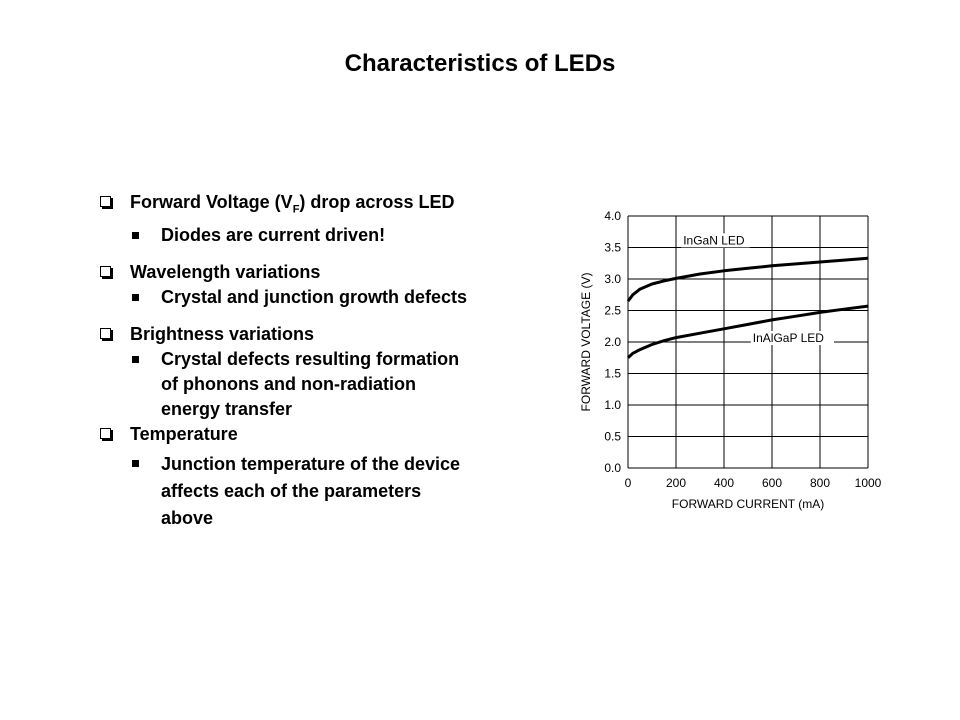 Image resolution: width=960 pixels, height=720 pixels. I want to click on chart-labels: FORWARD CURRENT (mA) FORWARD VOLTAGE (V), so click(701, 392).